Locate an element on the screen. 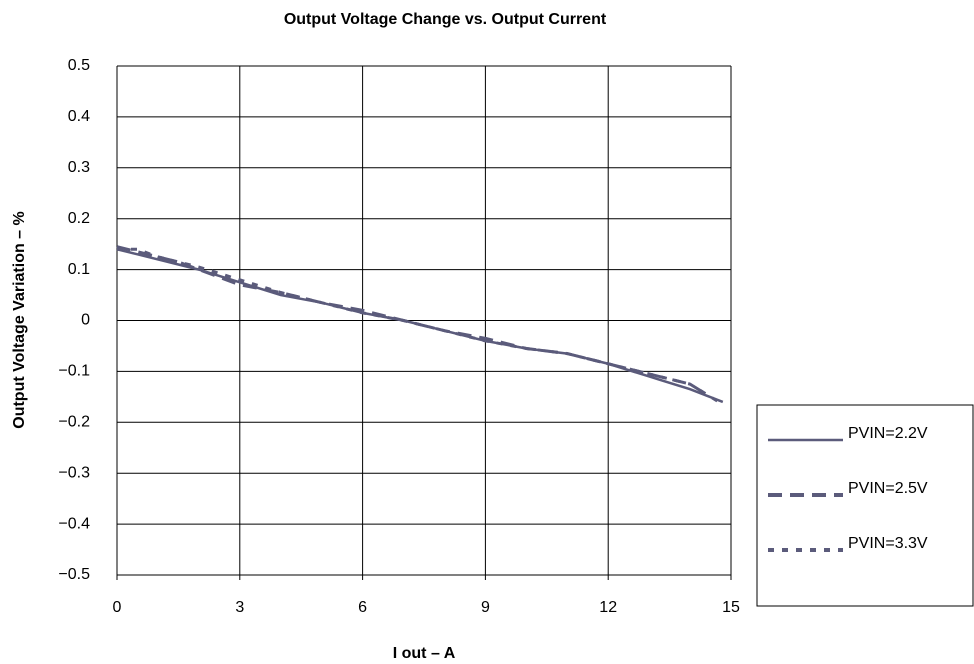 This screenshot has width=974, height=664. y-tick-label: 0 is located at coordinates (85, 320).